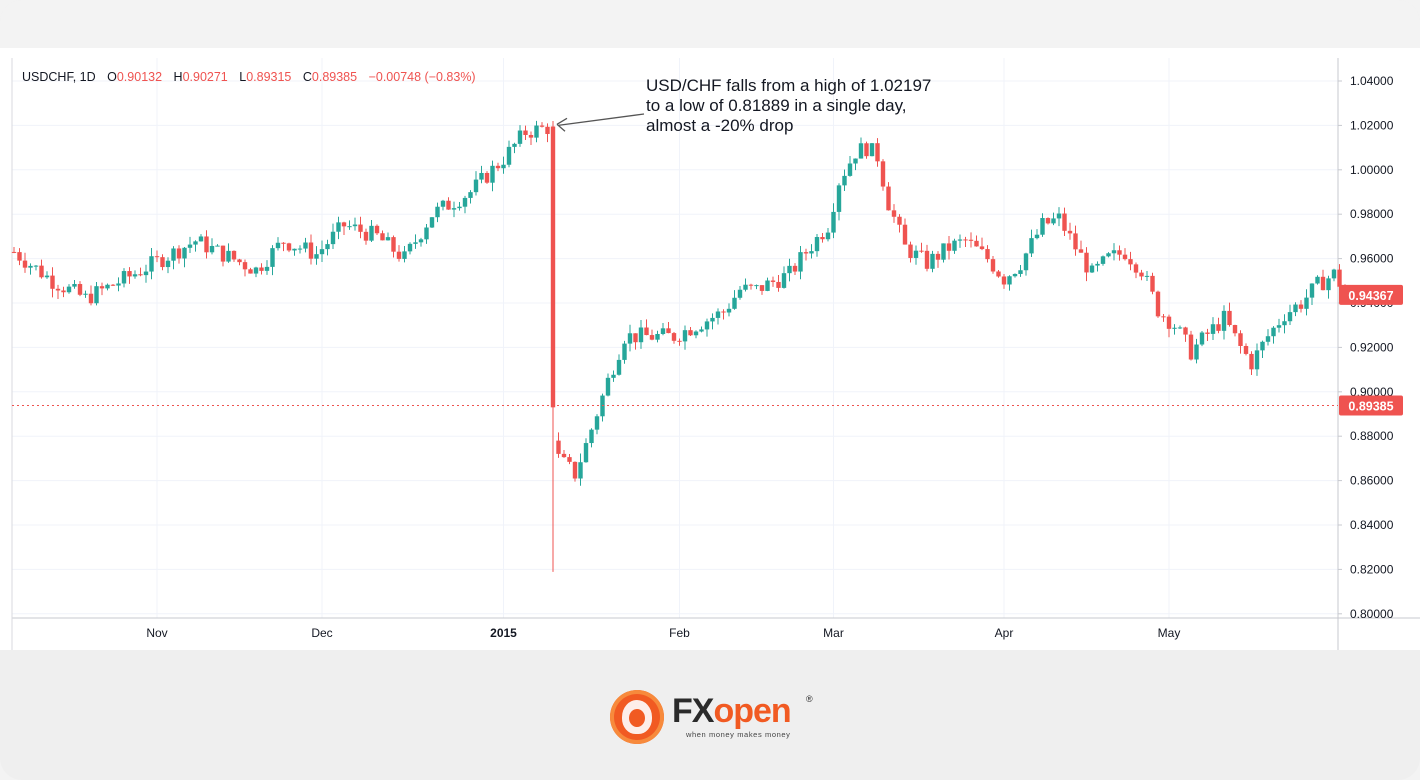 The width and height of the screenshot is (1420, 780). What do you see at coordinates (1372, 525) in the screenshot?
I see `y-tick-label: 0.84000` at bounding box center [1372, 525].